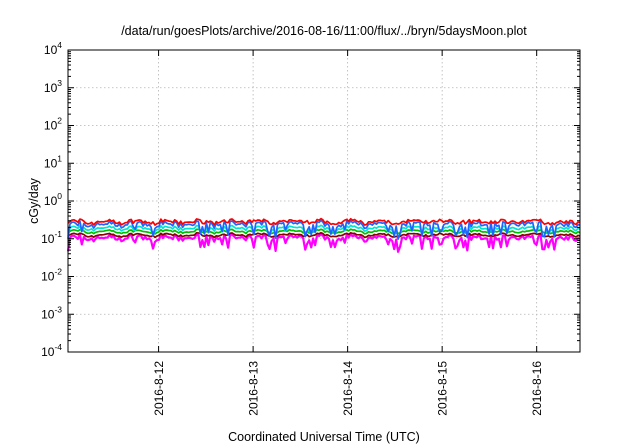  Describe the element at coordinates (254, 388) in the screenshot. I see `x-tick-label: 2016-8-13` at that location.